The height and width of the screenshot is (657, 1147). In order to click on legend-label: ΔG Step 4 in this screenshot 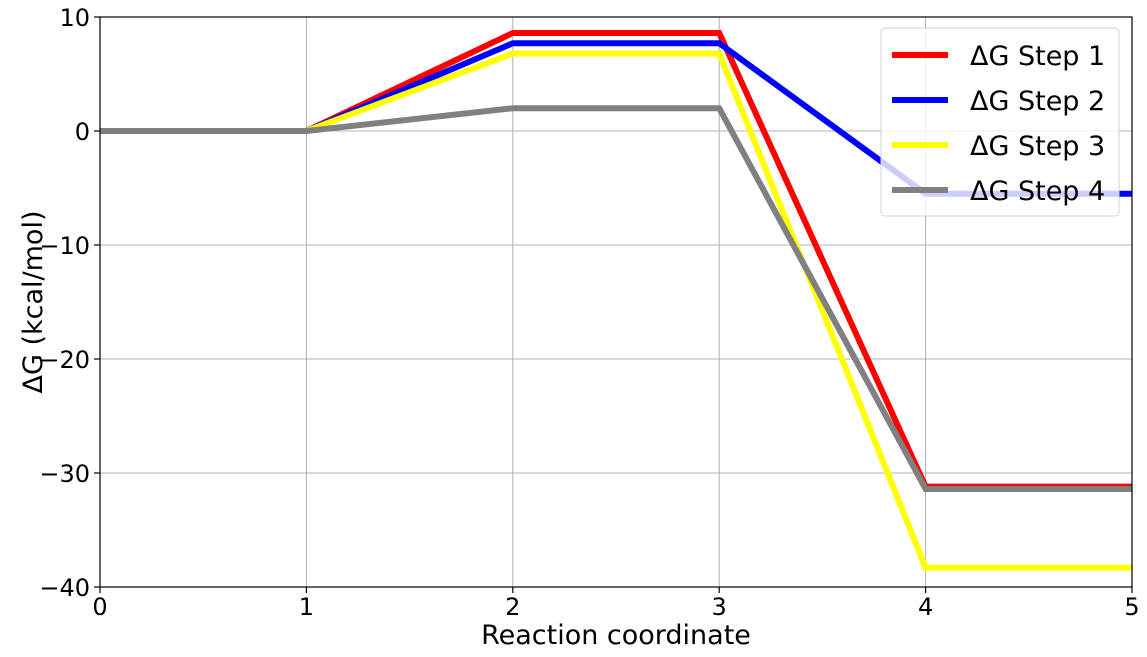, I will do `click(1037, 191)`.